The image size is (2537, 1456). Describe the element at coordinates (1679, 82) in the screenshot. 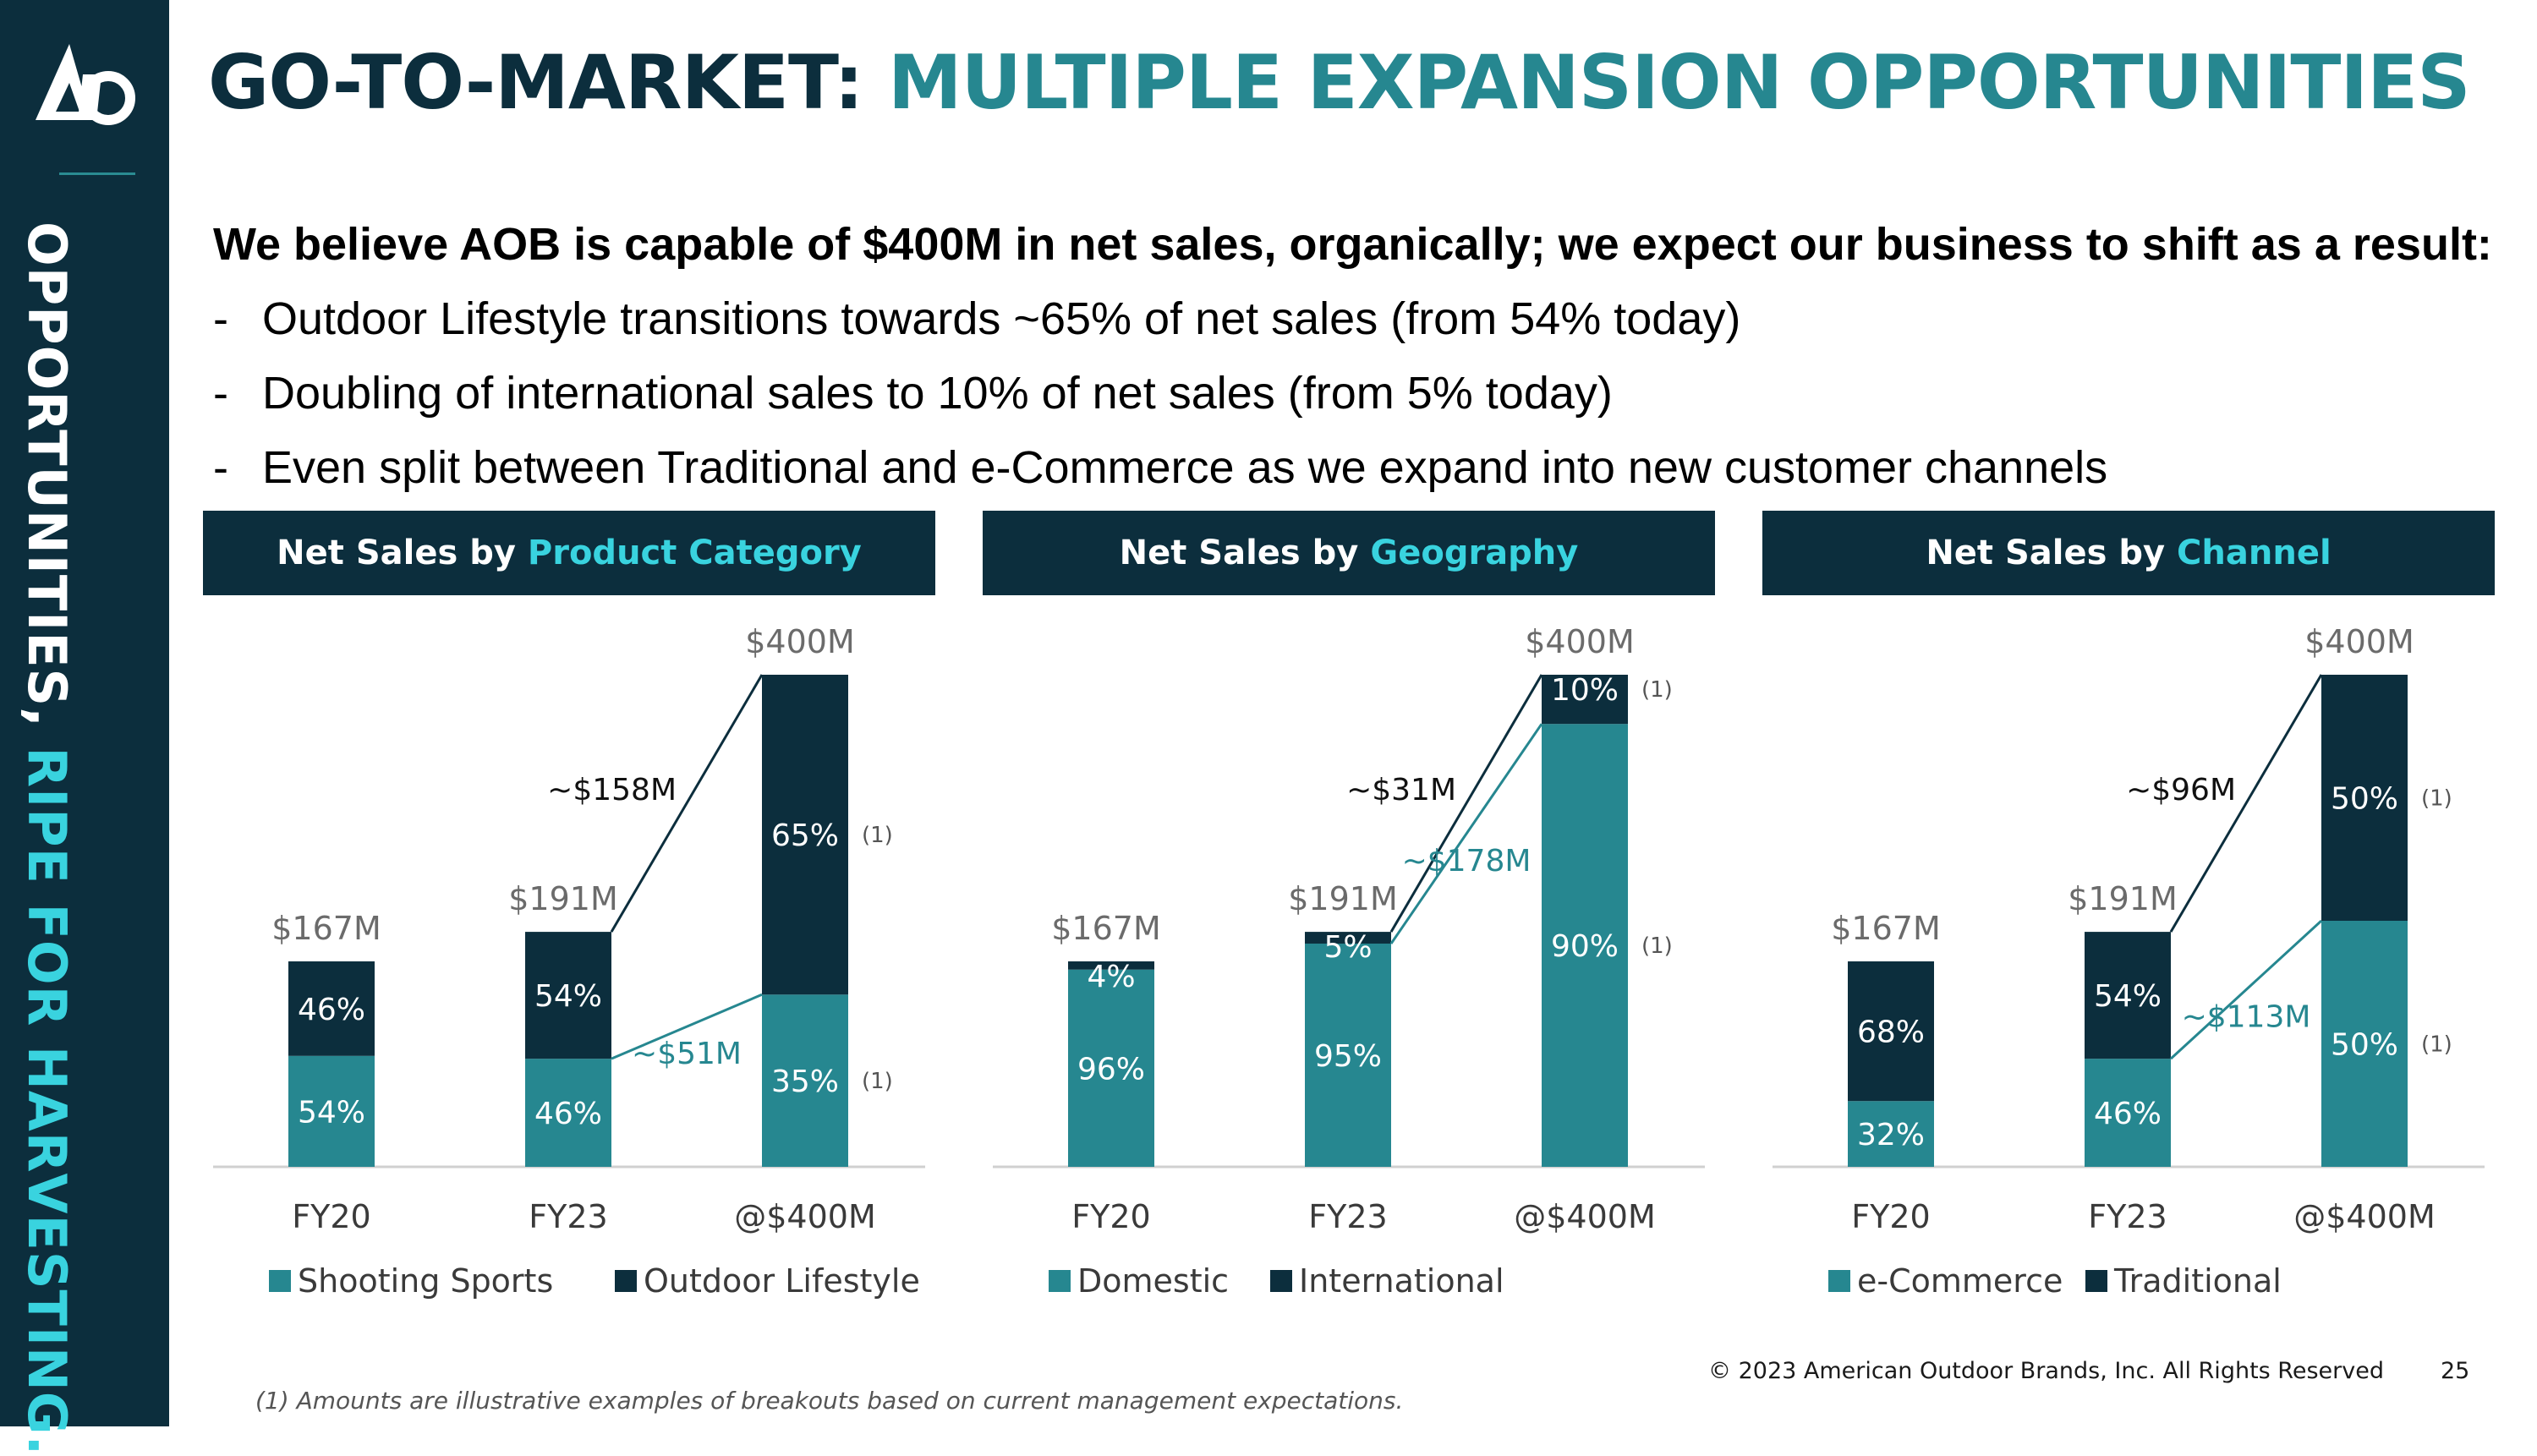

I see `title-part2: MULTIPLE EXPANSION OPPORTUNITIES` at that location.